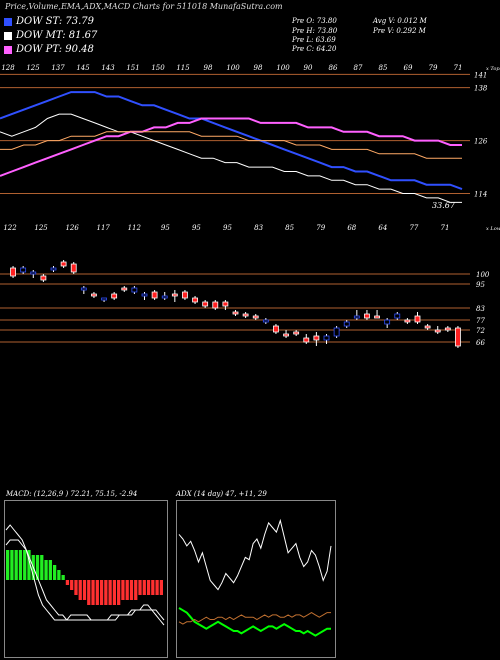 The width and height of the screenshot is (500, 660). I want to click on ema-top-label: 143, so click(108, 68).